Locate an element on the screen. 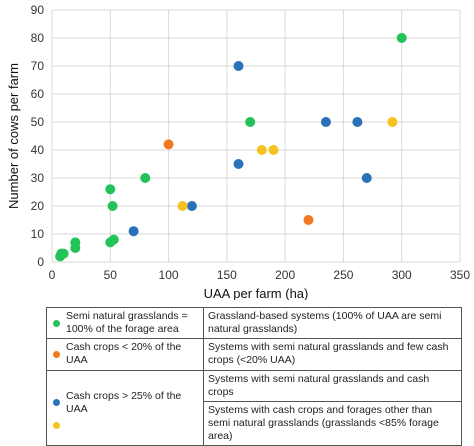 The height and width of the screenshot is (446, 474). legend-key: Cash crops < 20% of the UAA is located at coordinates (125, 354).